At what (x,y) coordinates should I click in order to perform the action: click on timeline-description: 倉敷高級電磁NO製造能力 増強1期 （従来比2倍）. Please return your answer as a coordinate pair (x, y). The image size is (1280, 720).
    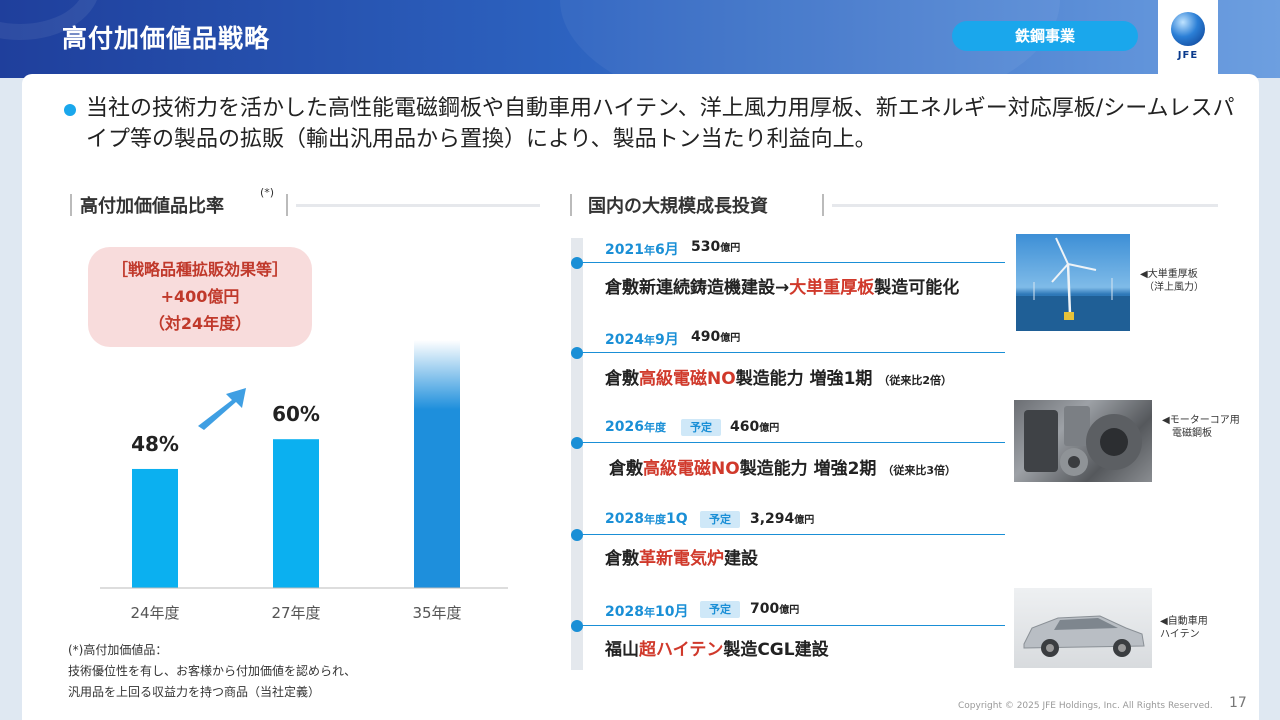
    Looking at the image, I should click on (779, 379).